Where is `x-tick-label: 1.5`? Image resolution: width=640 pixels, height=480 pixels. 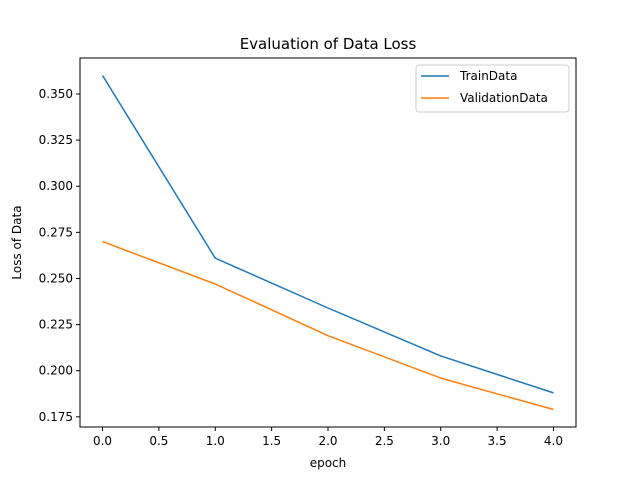
x-tick-label: 1.5 is located at coordinates (271, 441).